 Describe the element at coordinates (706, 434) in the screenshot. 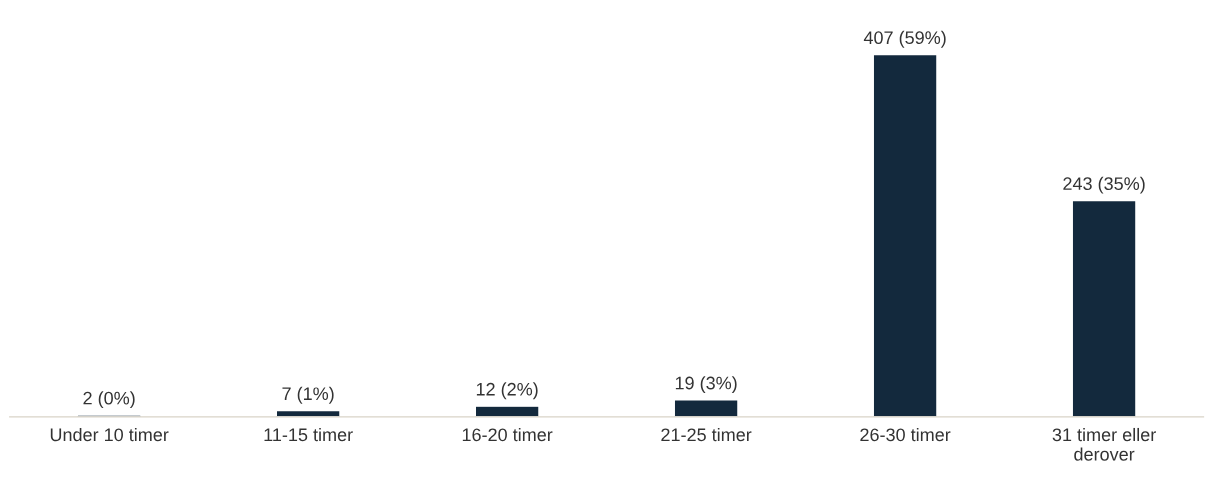

I see `x-tick-label: 21-25 timer` at that location.